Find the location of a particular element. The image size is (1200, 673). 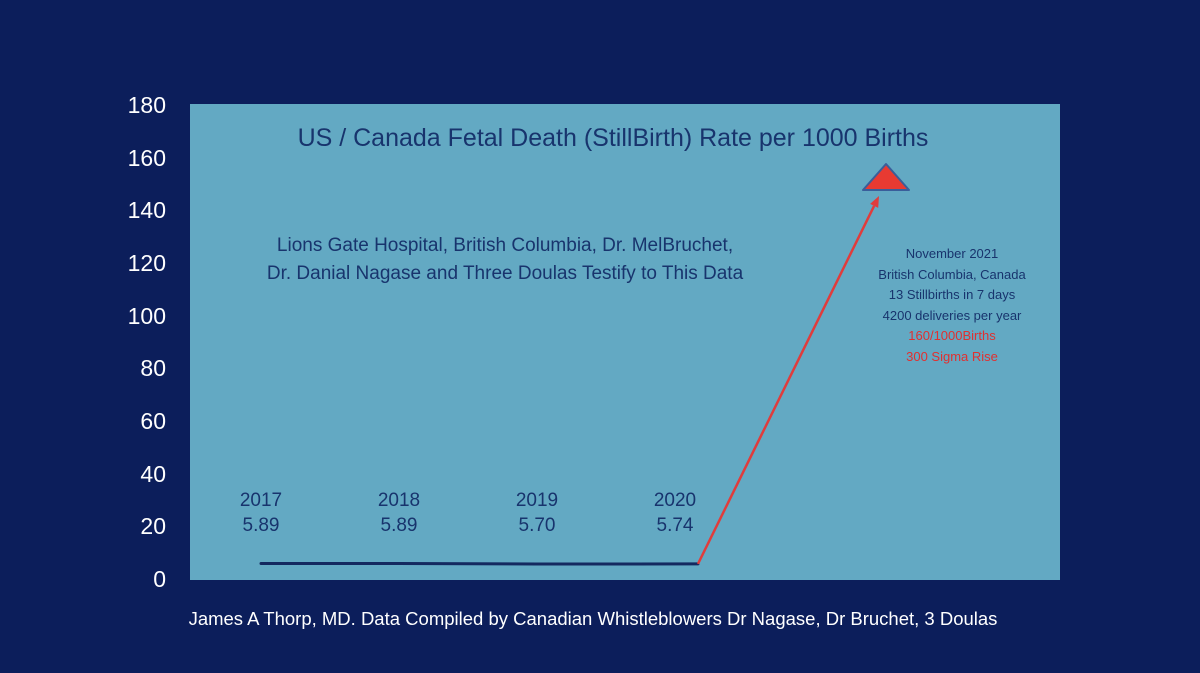

rise-arrow is located at coordinates (786, 385).